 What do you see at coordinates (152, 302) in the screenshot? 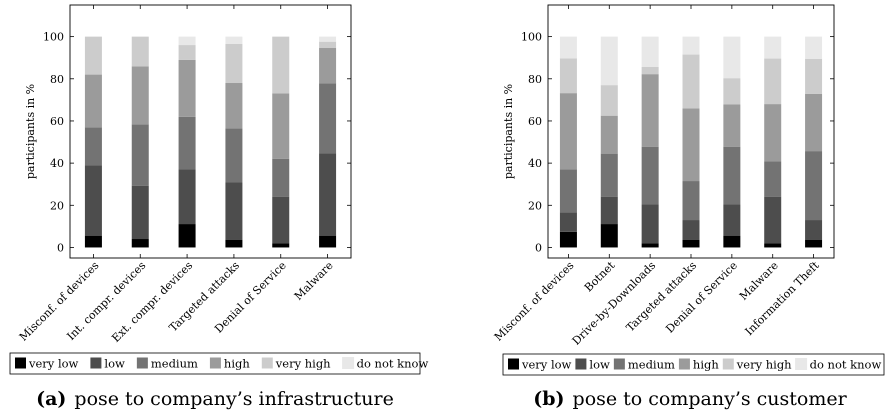
I see `category-label: Ext. compr. devices` at bounding box center [152, 302].